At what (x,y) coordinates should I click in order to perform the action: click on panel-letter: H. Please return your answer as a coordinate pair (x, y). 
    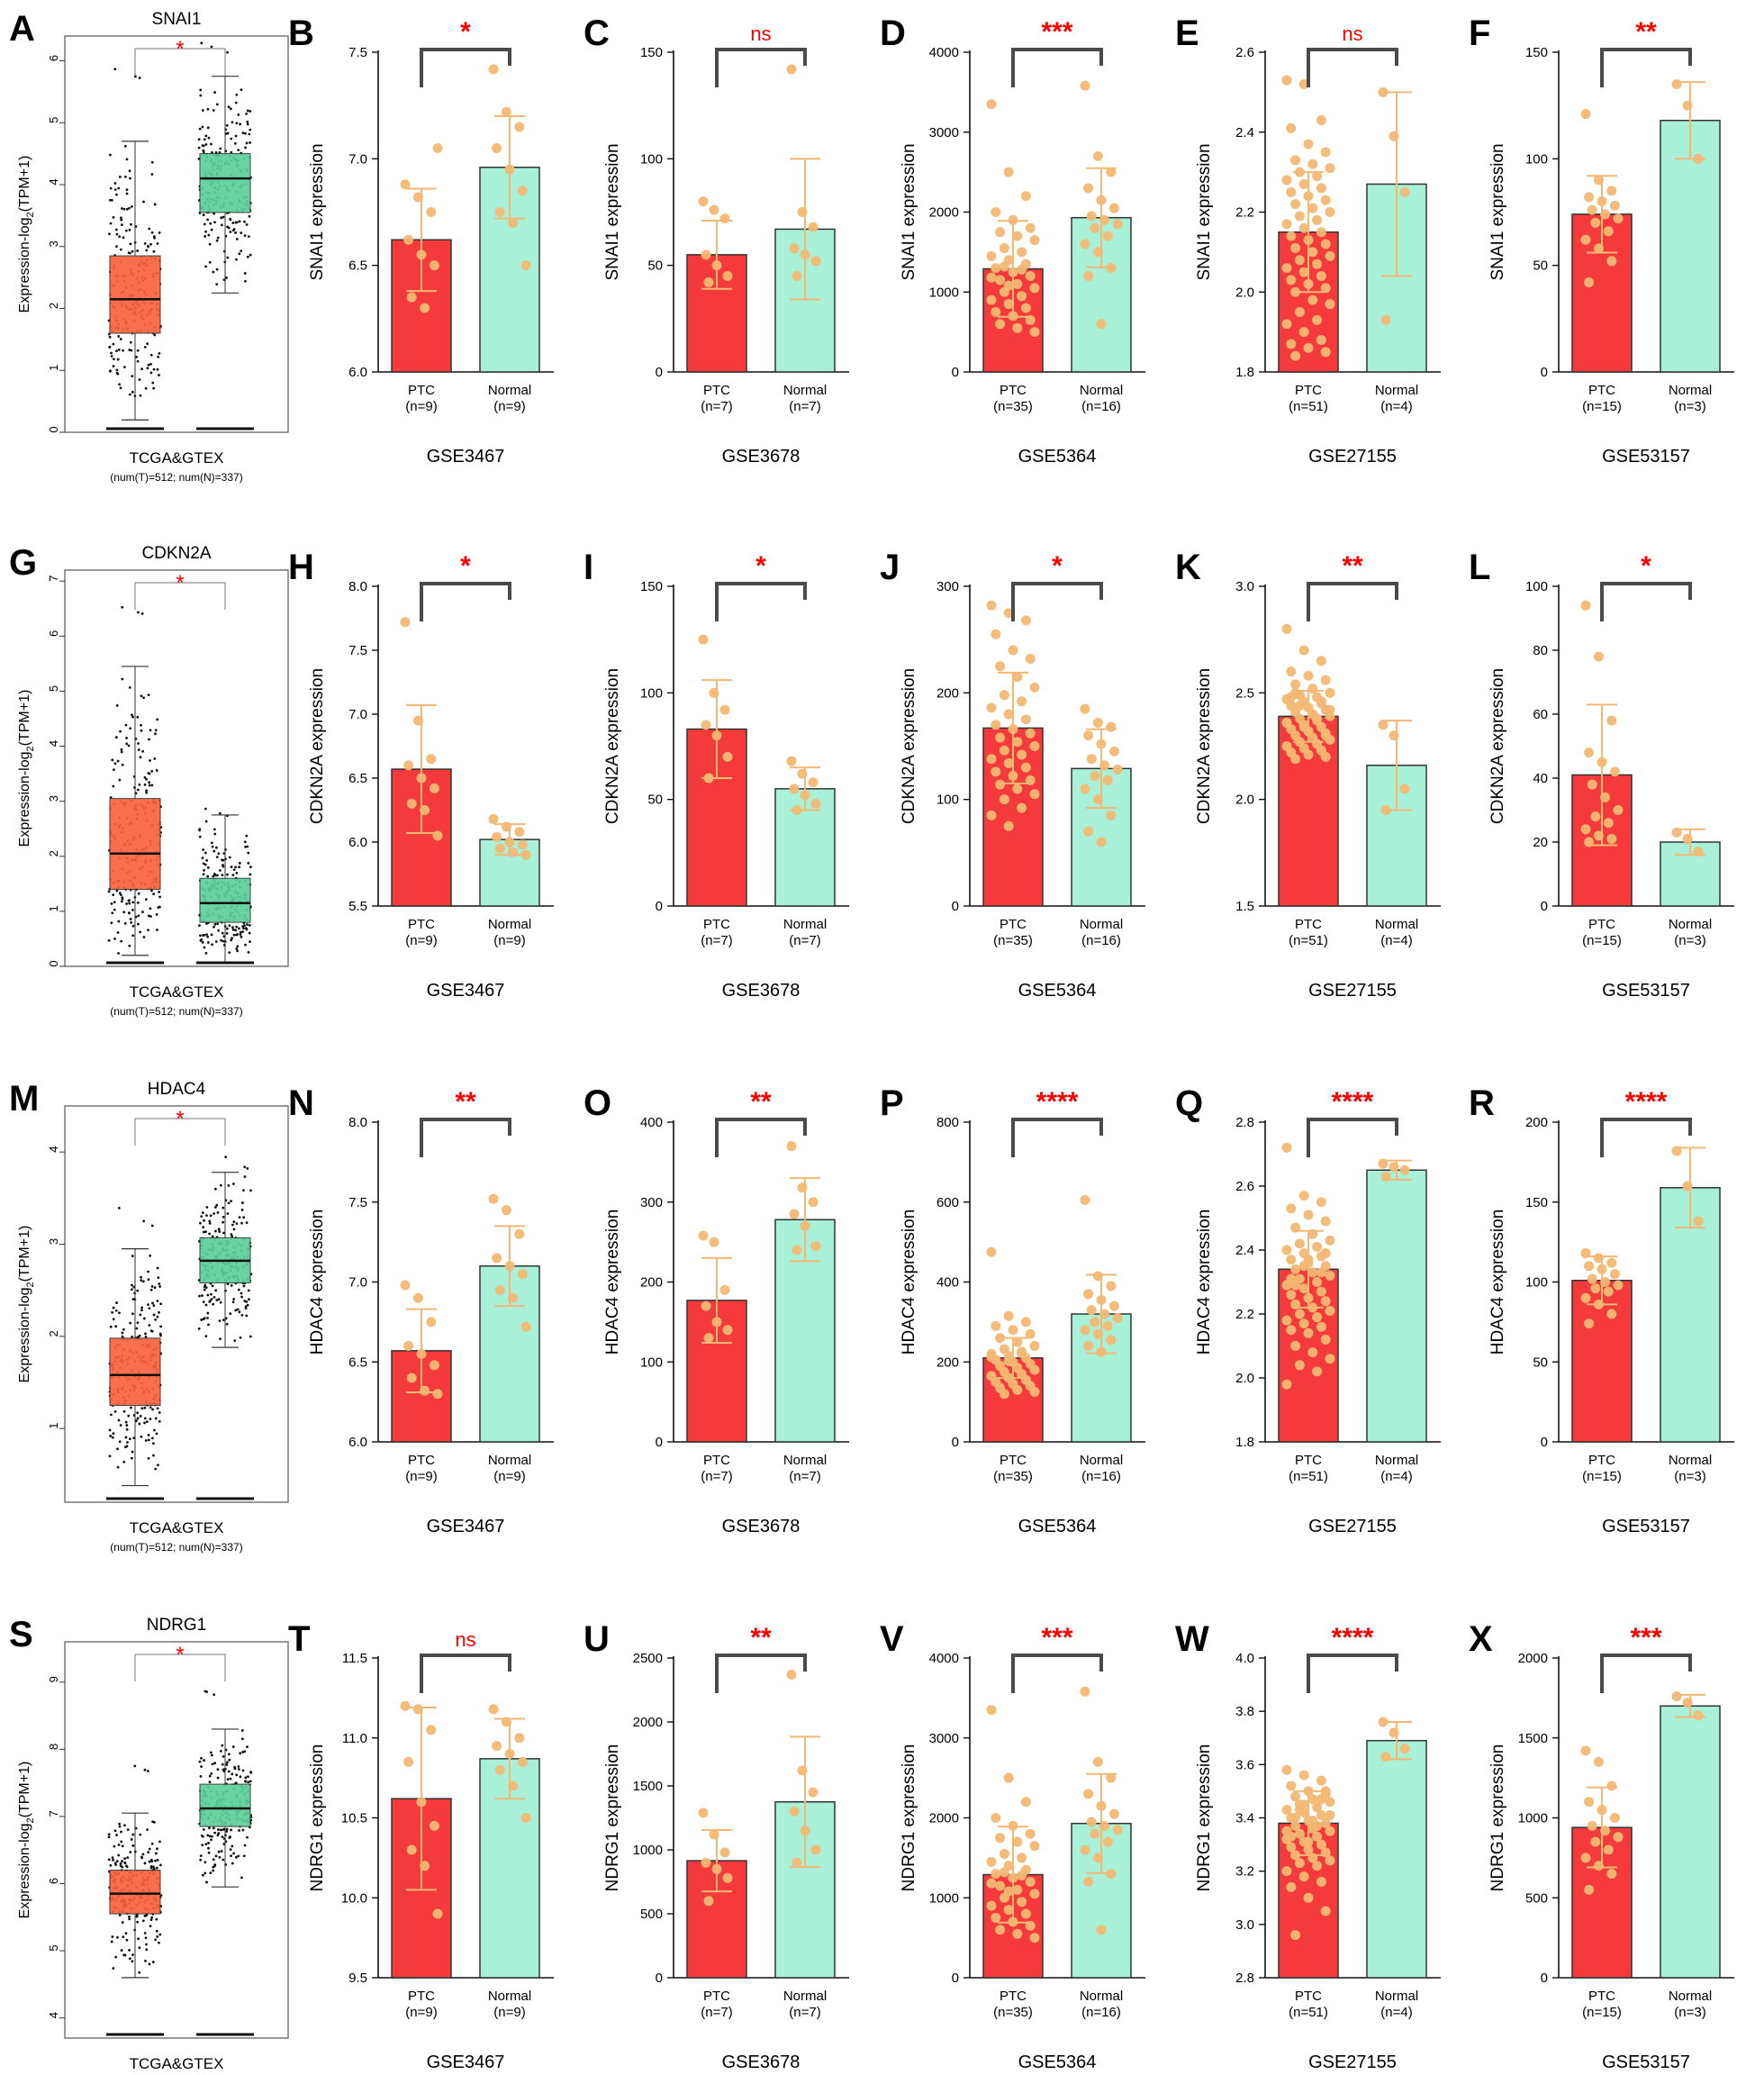
    Looking at the image, I should click on (301, 567).